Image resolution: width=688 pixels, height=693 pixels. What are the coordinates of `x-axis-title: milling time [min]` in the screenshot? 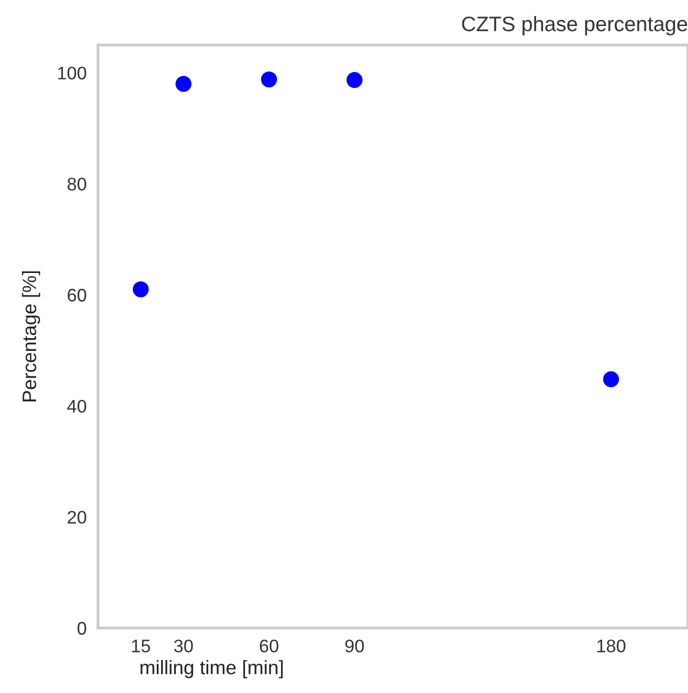 It's located at (211, 669).